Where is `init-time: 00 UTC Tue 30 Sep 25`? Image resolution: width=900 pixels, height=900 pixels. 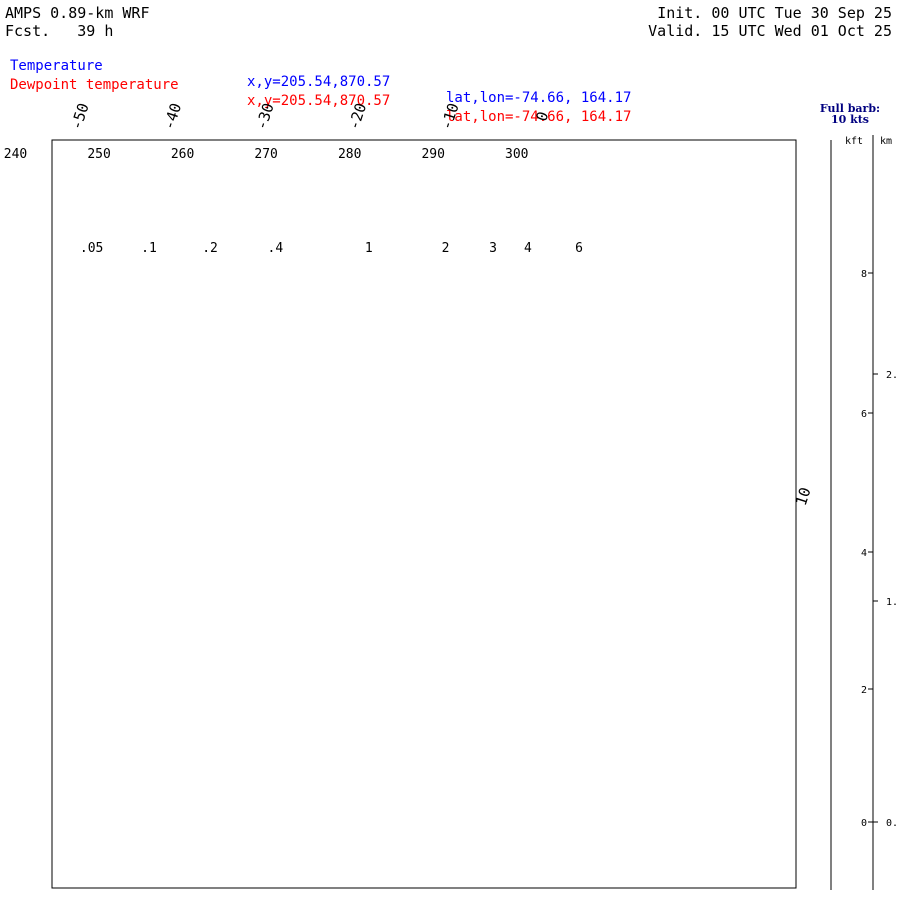
init-time: 00 UTC Tue 30 Sep 25 is located at coordinates (801, 13).